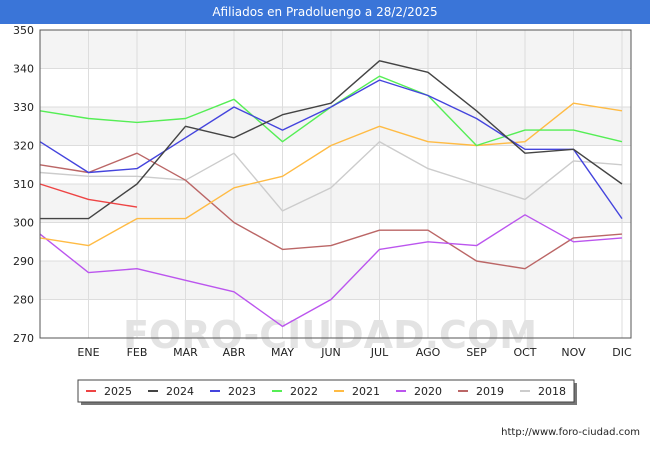  Describe the element at coordinates (23, 300) in the screenshot. I see `y-tick-label: 280` at that location.